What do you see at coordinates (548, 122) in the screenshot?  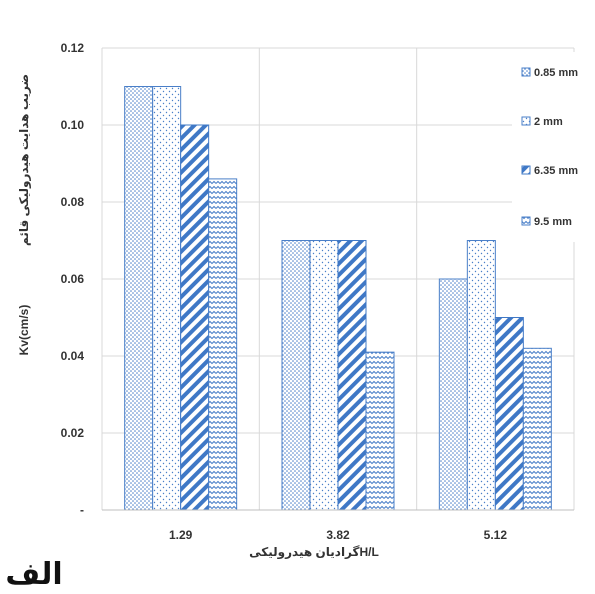 I see `legend-label: 2 mm` at bounding box center [548, 122].